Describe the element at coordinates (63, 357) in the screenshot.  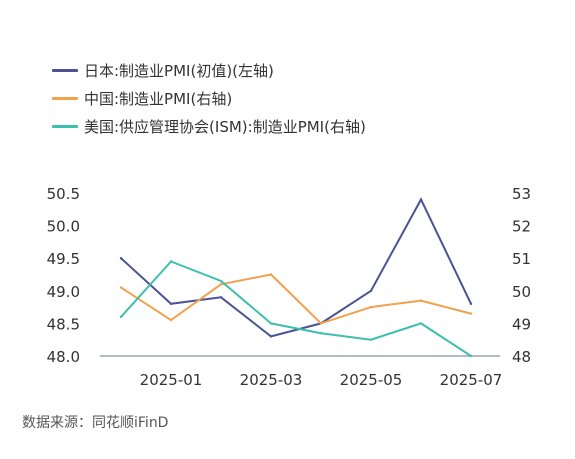
I see `y-left-tick-label: 48.0` at that location.